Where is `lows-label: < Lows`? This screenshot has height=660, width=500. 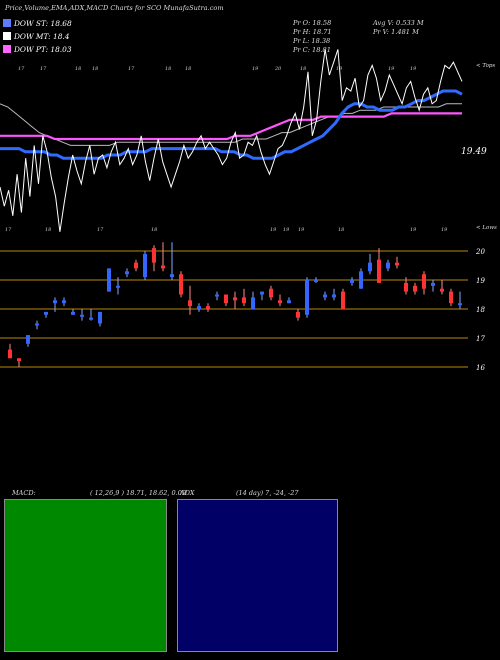
lows-label: < Lows is located at coordinates (486, 228).